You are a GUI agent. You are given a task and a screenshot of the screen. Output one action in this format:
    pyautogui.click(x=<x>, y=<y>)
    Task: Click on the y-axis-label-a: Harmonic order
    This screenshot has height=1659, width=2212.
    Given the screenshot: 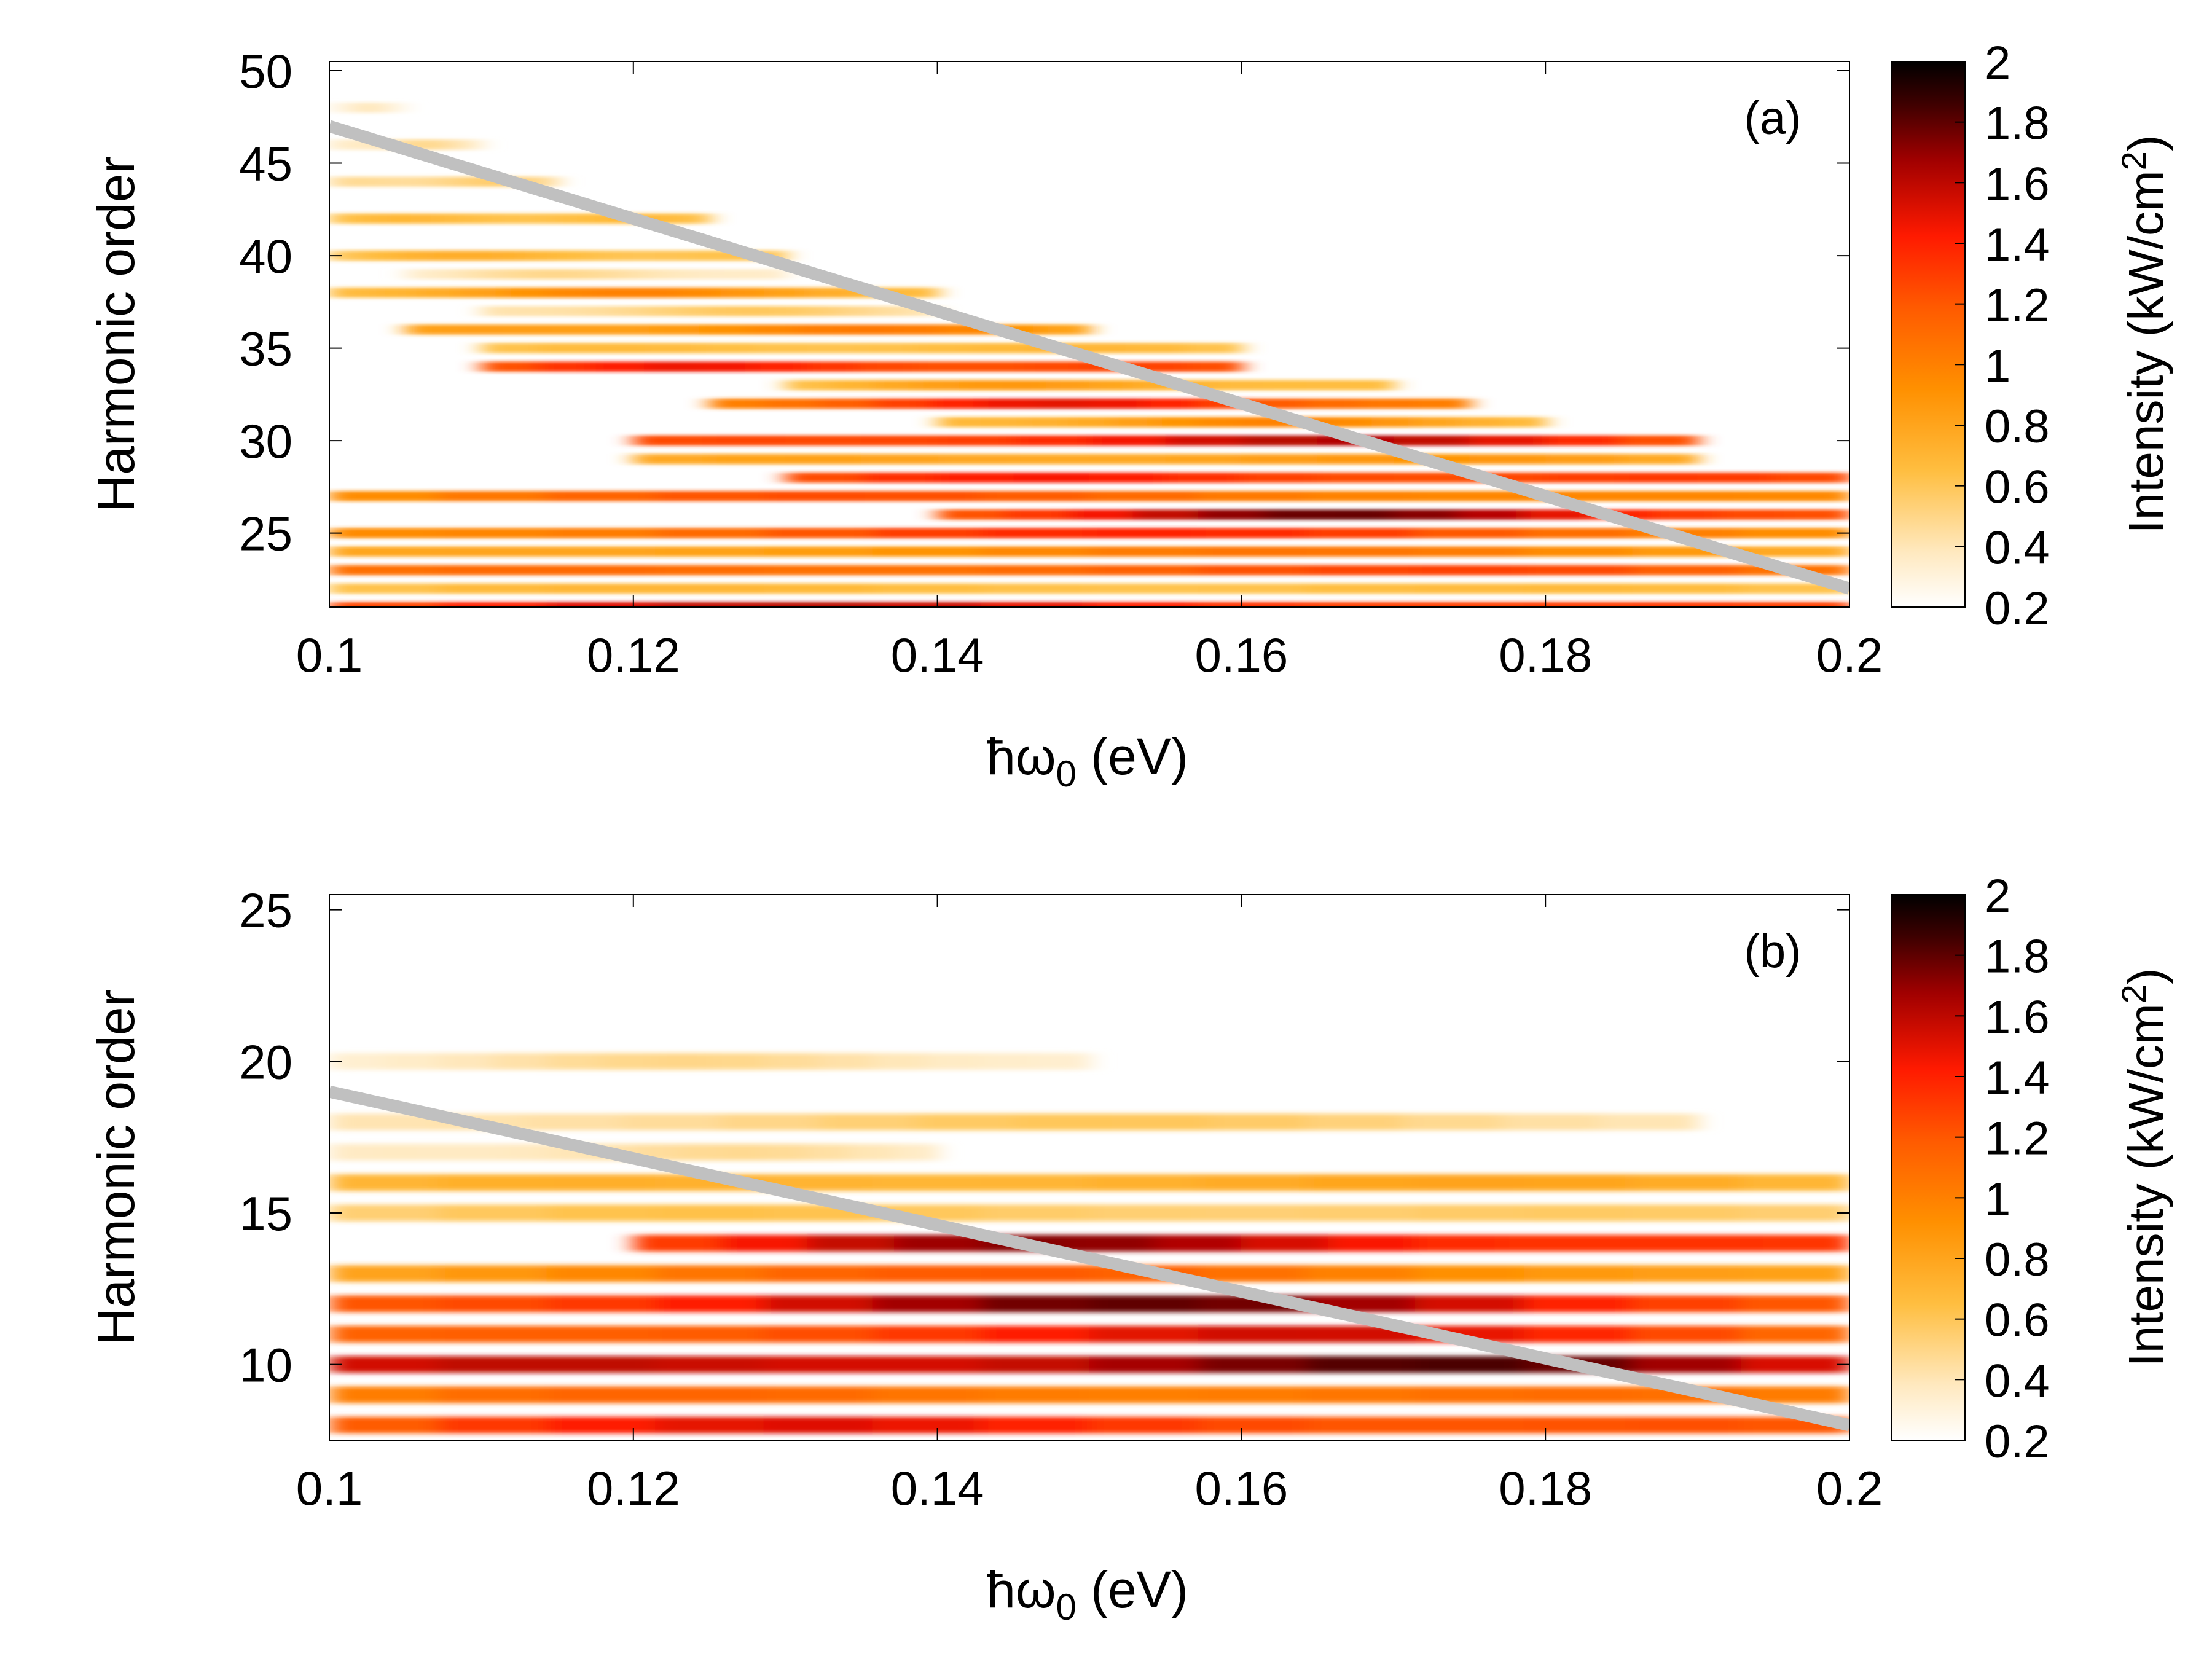 What is the action you would take?
    pyautogui.click(x=116, y=334)
    